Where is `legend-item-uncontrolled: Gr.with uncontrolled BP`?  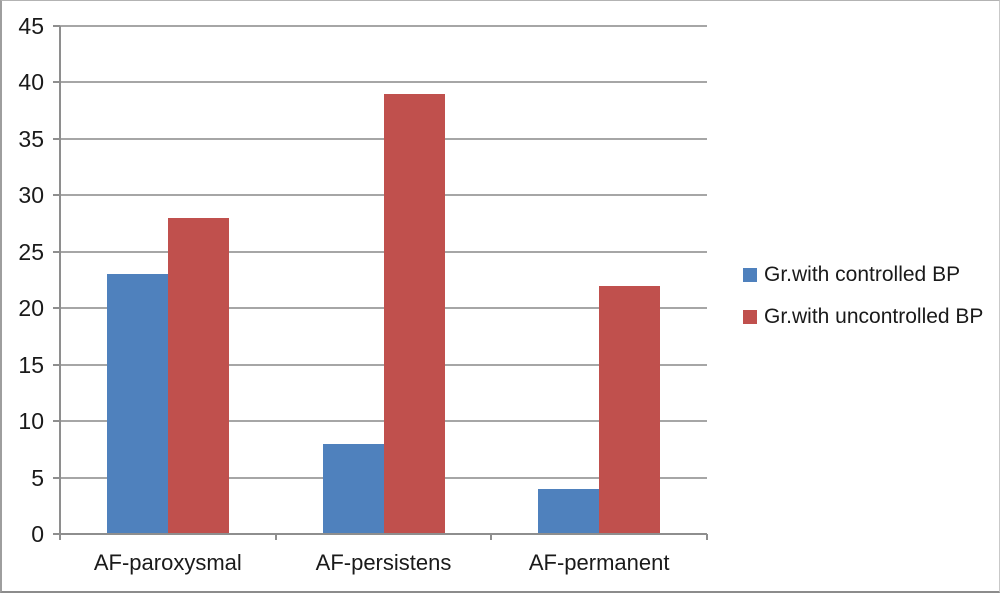
legend-item-uncontrolled: Gr.with uncontrolled BP is located at coordinates (863, 317).